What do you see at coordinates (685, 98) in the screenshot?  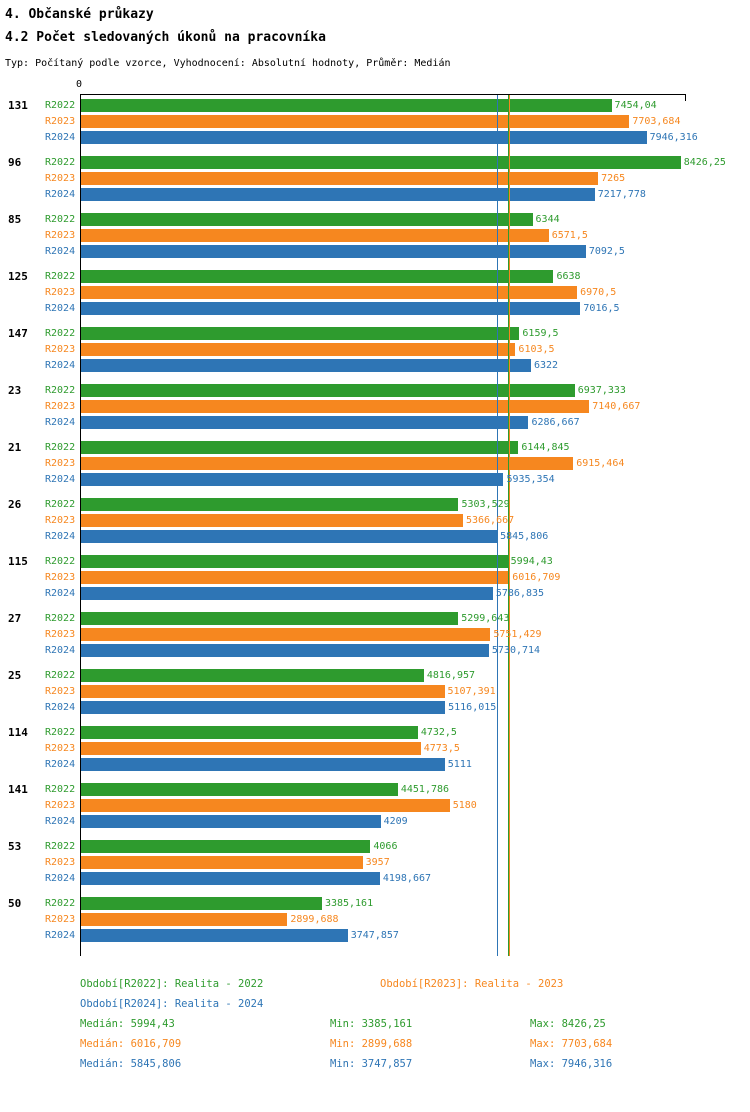 I see `axis-end-tick` at bounding box center [685, 98].